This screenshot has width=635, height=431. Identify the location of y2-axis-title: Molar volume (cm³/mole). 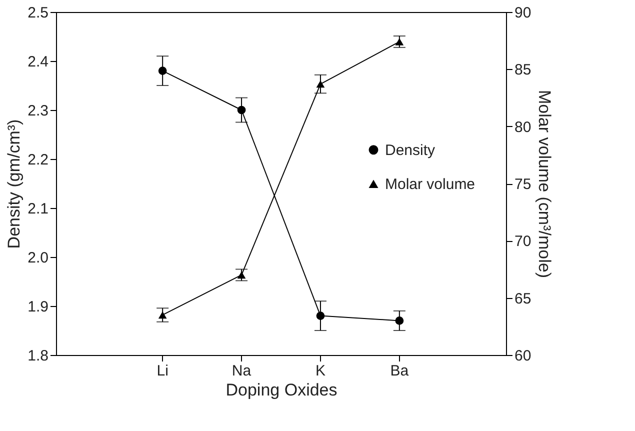
(544, 184).